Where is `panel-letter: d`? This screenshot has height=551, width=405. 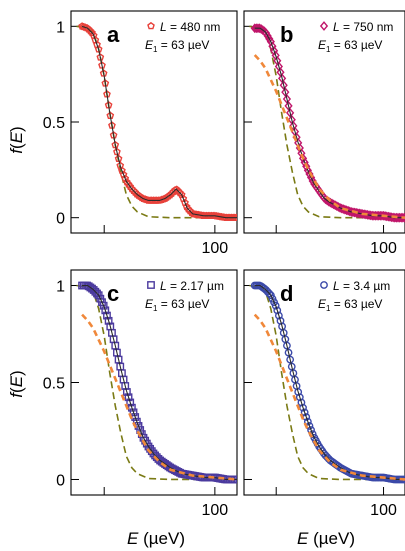
panel-letter: d is located at coordinates (286, 293).